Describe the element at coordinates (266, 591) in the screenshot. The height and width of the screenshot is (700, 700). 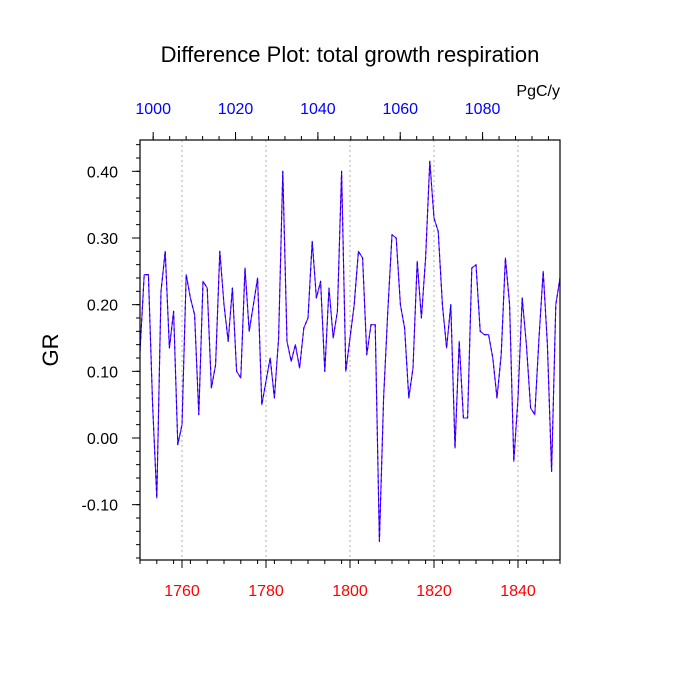
I see `x-bottom-tick-label: 1780` at that location.